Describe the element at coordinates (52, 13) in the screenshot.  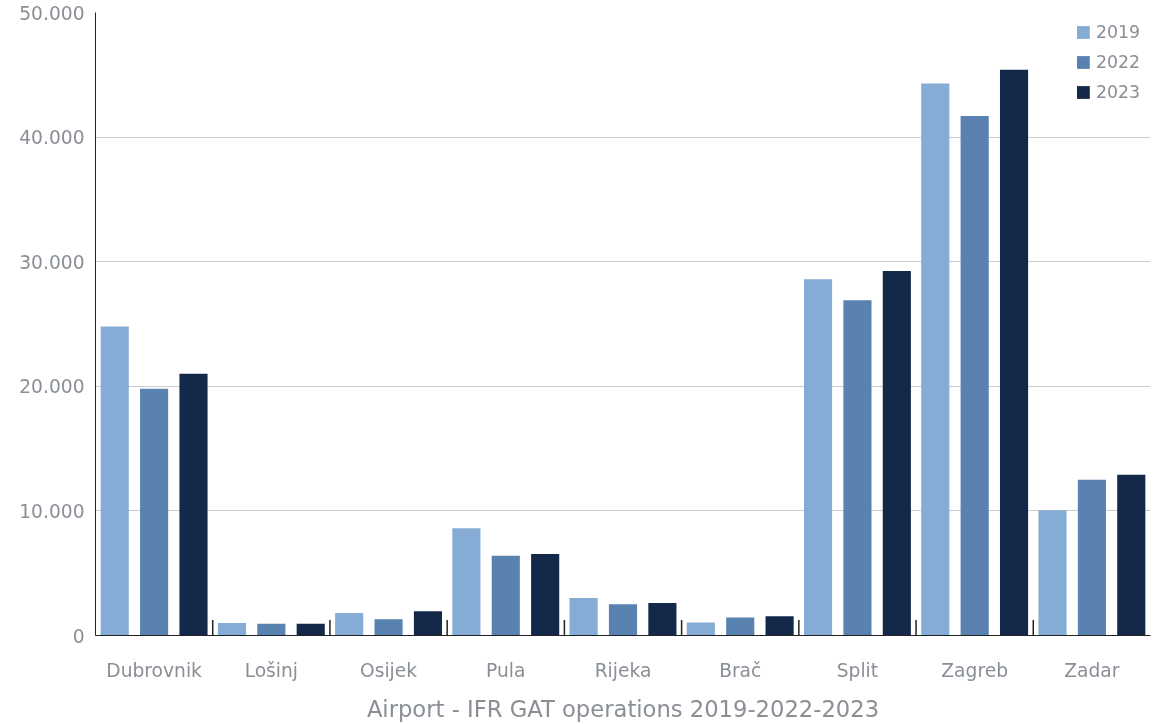
I see `y-tick-label: 50.000` at that location.